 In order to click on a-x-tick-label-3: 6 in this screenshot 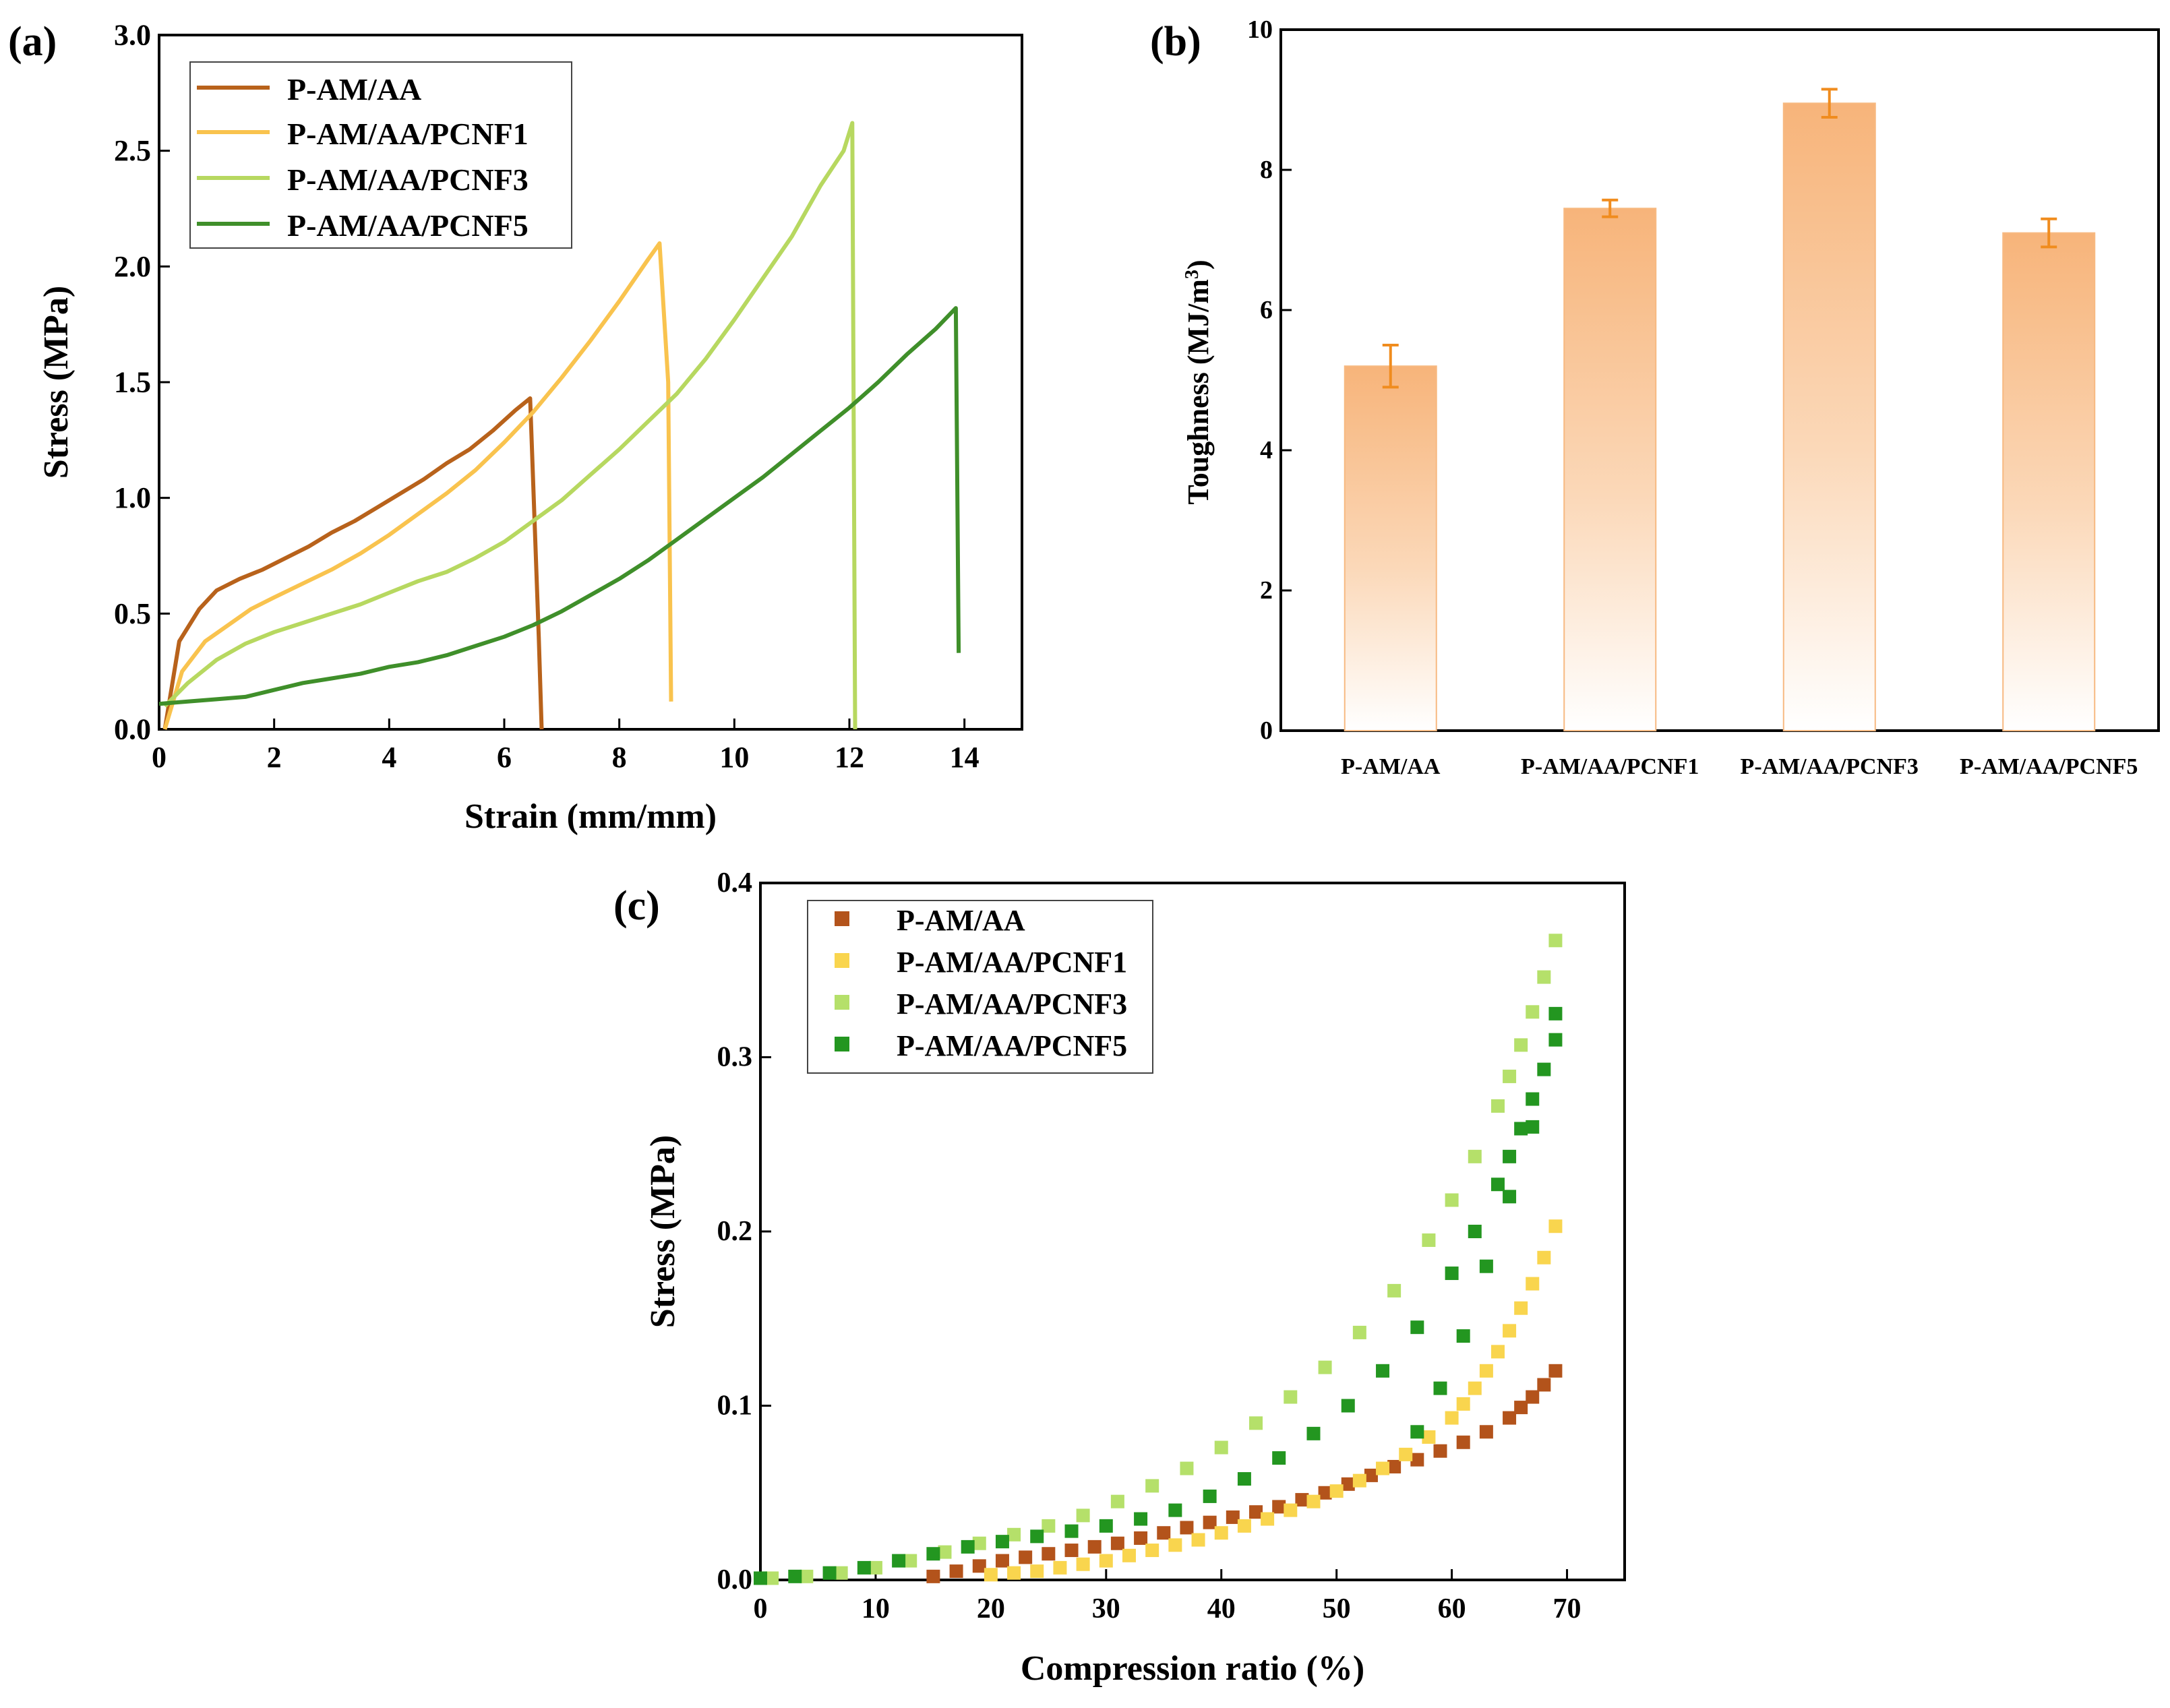, I will do `click(504, 757)`.